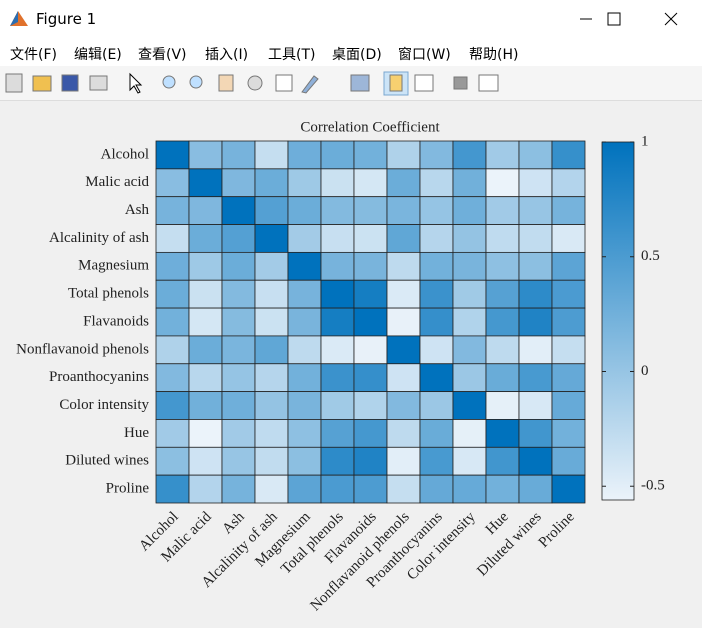 Image resolution: width=702 pixels, height=628 pixels. I want to click on colorbar-tick-label: 0.5, so click(650, 256).